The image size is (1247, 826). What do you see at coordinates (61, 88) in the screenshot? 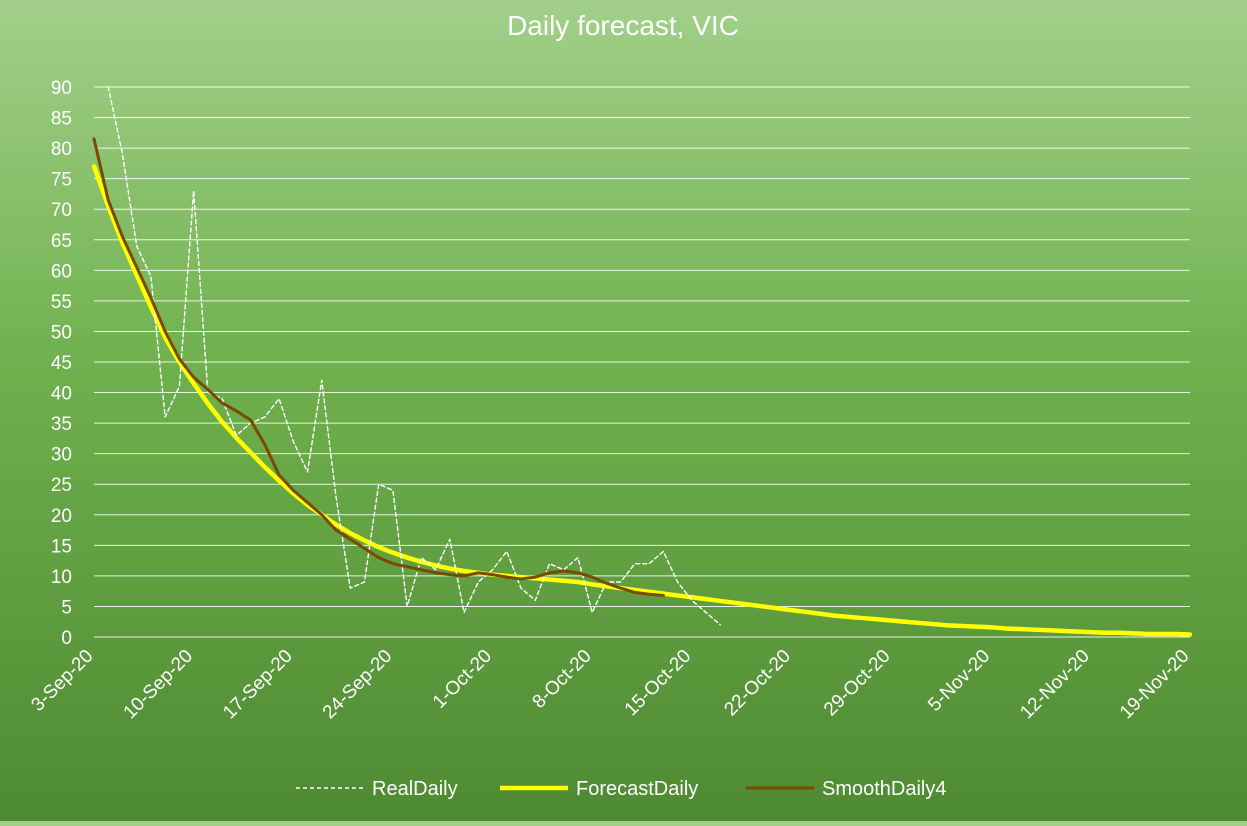
I see `y-tick-label: 90` at bounding box center [61, 88].